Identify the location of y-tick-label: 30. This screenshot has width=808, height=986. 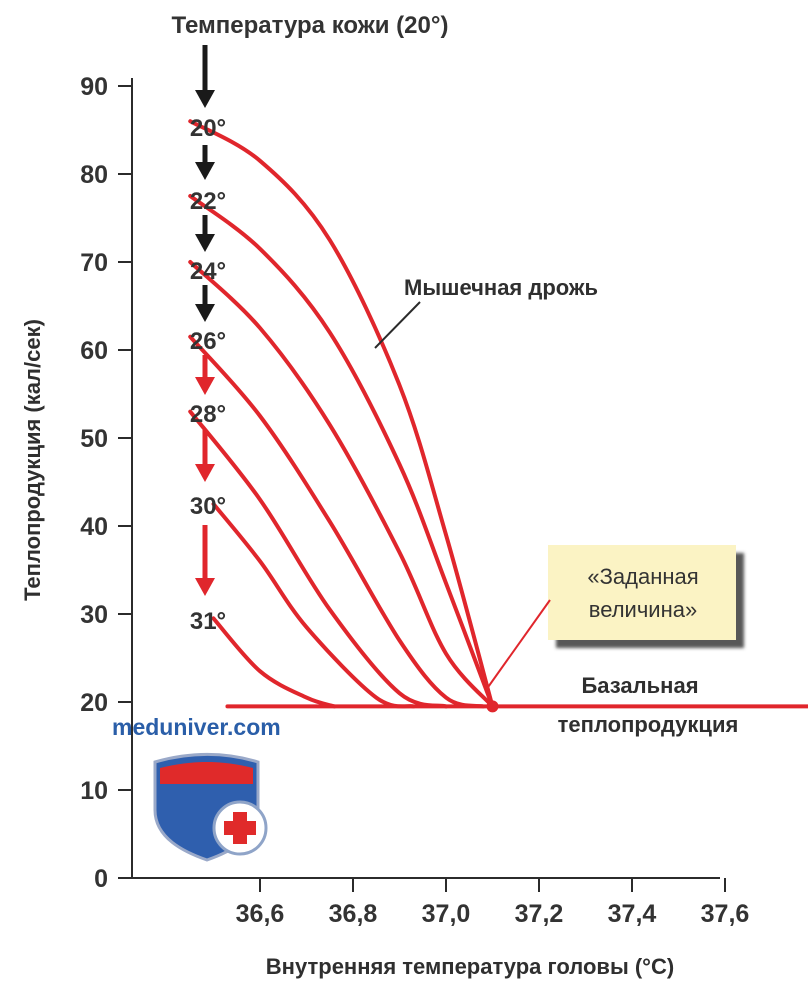
(94, 615).